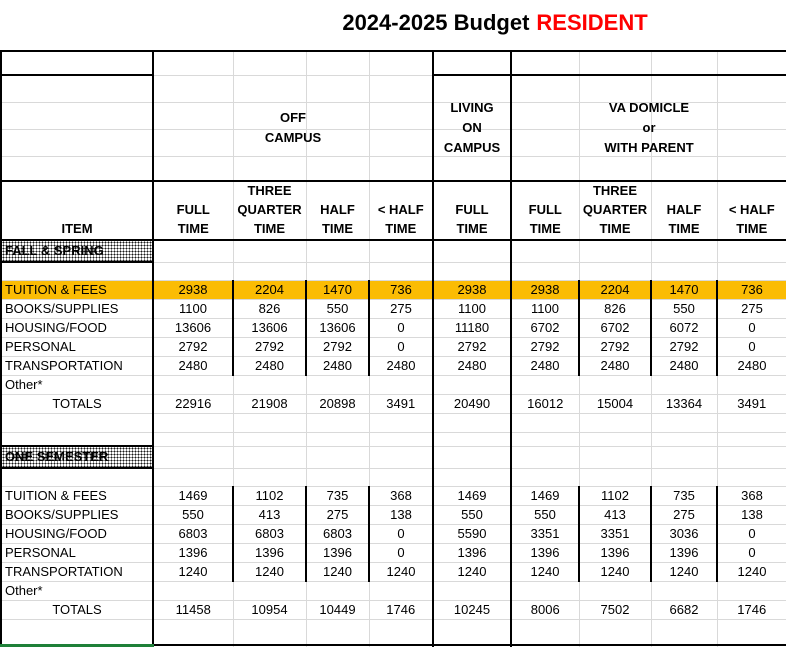 The height and width of the screenshot is (647, 786). I want to click on row-label-cell: HOUSING/FOOD, so click(77, 533).